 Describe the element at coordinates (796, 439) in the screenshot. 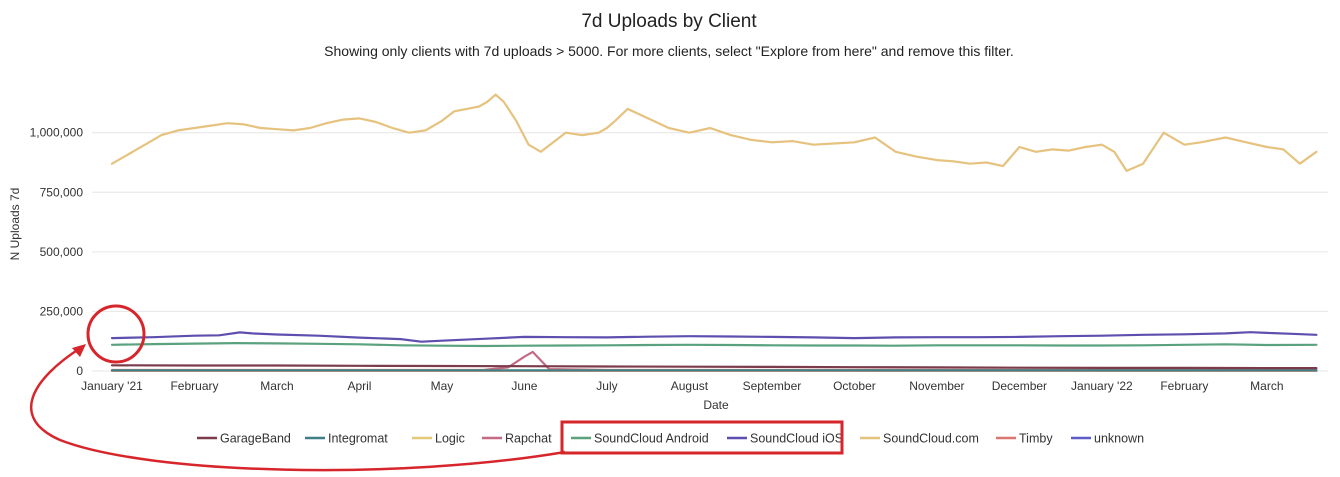

I see `legend-label: SoundCloud iOS` at that location.